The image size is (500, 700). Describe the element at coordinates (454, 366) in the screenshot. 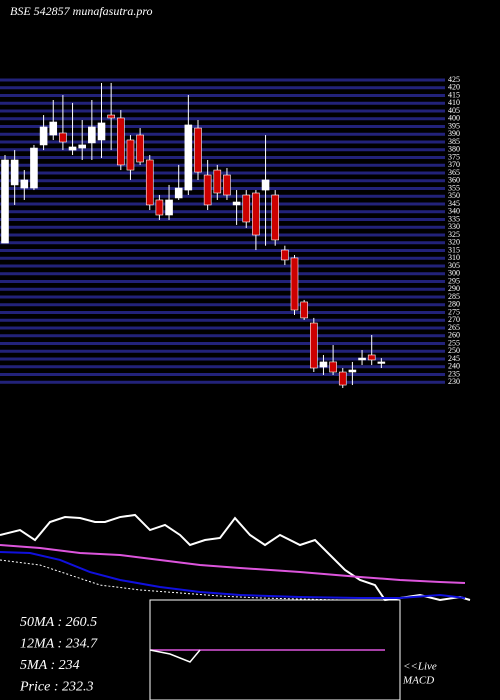

I see `y-tick-label: 240` at that location.